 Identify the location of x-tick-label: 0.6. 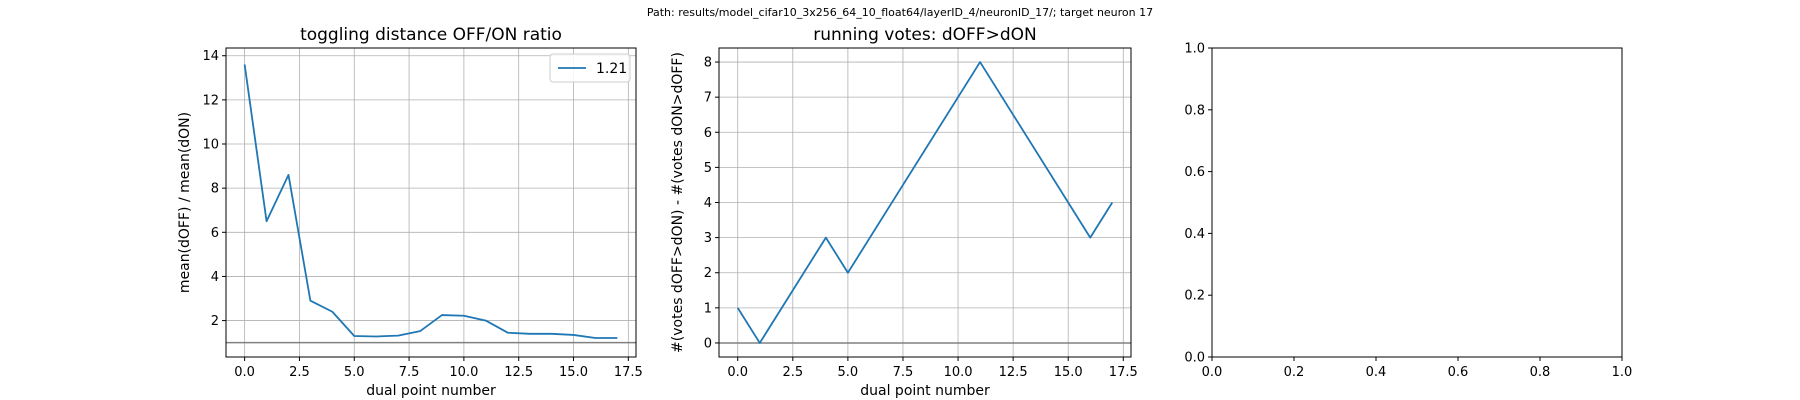
(1458, 372).